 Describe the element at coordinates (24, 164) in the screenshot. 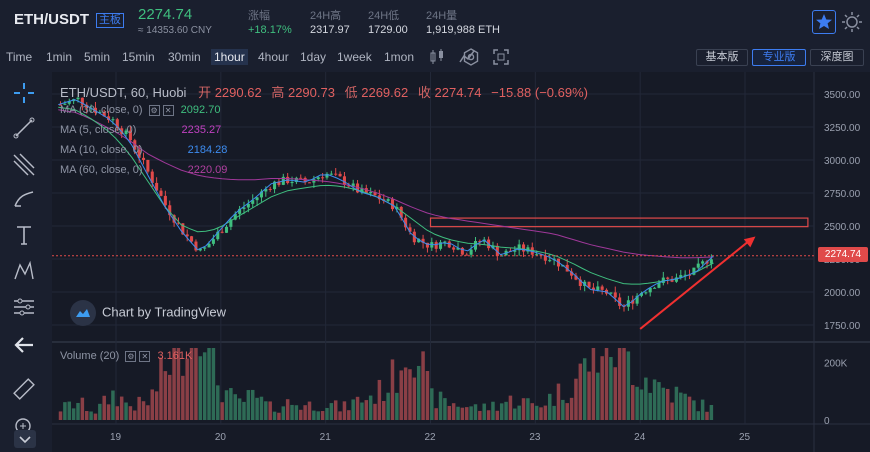

I see `pitchfork-icon` at that location.